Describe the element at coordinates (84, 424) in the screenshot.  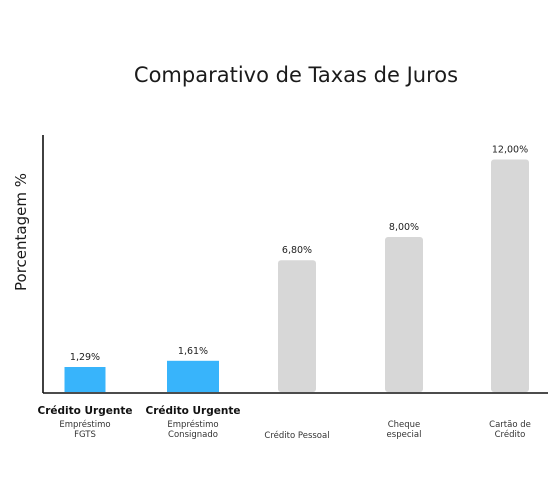
I see `category-label-1-1: Empréstimo` at that location.